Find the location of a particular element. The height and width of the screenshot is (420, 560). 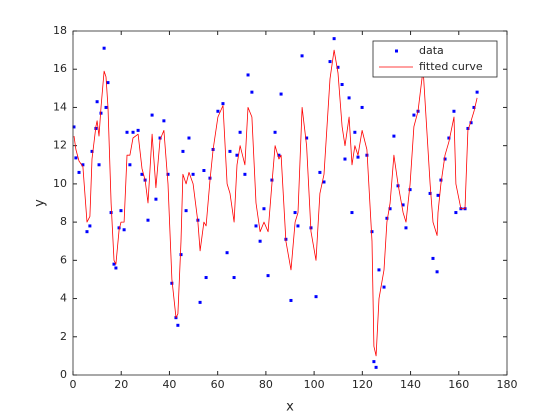

x-tick-label: 160 is located at coordinates (458, 384).